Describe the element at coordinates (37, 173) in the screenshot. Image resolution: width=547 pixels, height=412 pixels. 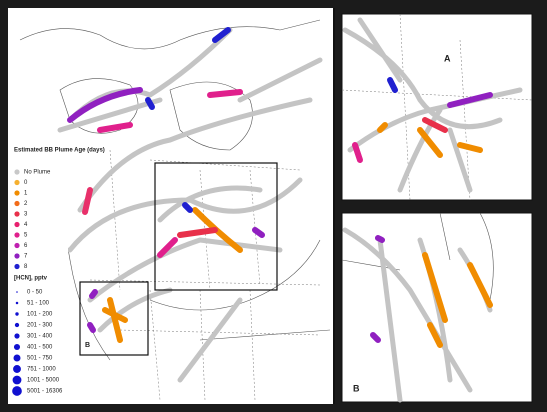
I see `legend-label: No Plume` at that location.